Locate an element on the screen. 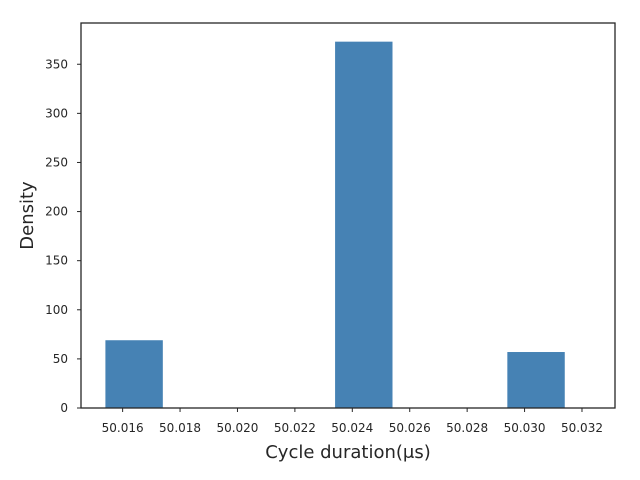  y-tick-label: 300 is located at coordinates (56, 113).